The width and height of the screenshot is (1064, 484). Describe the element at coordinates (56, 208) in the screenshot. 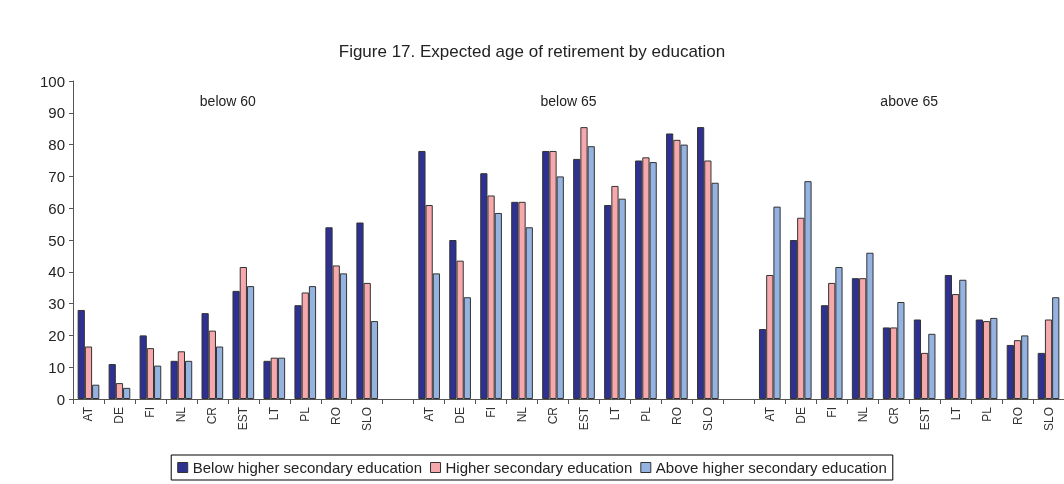

I see `y-tick-label: 60` at that location.